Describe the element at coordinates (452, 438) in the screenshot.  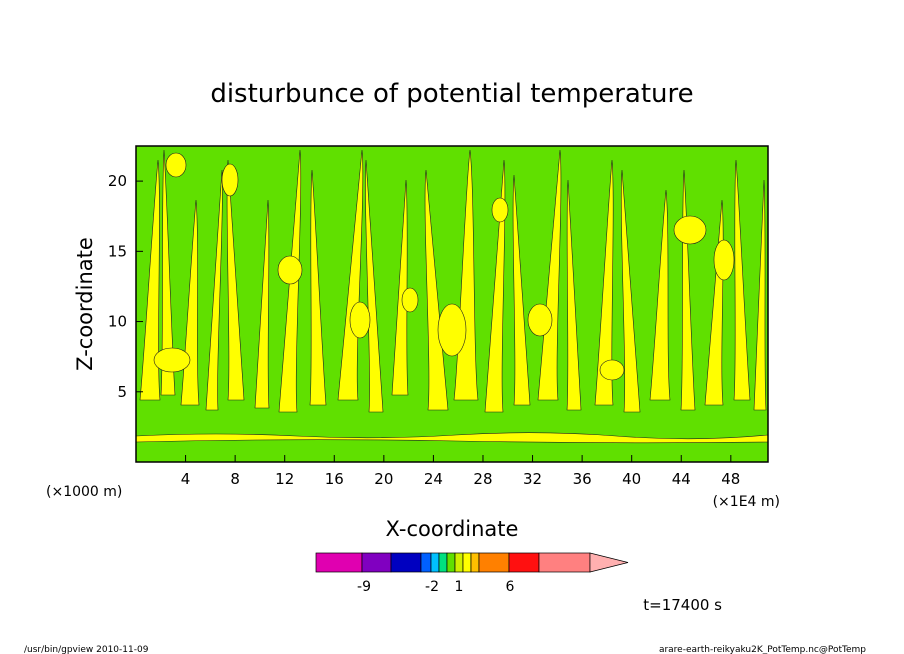
I see `lower-contour-layer` at that location.